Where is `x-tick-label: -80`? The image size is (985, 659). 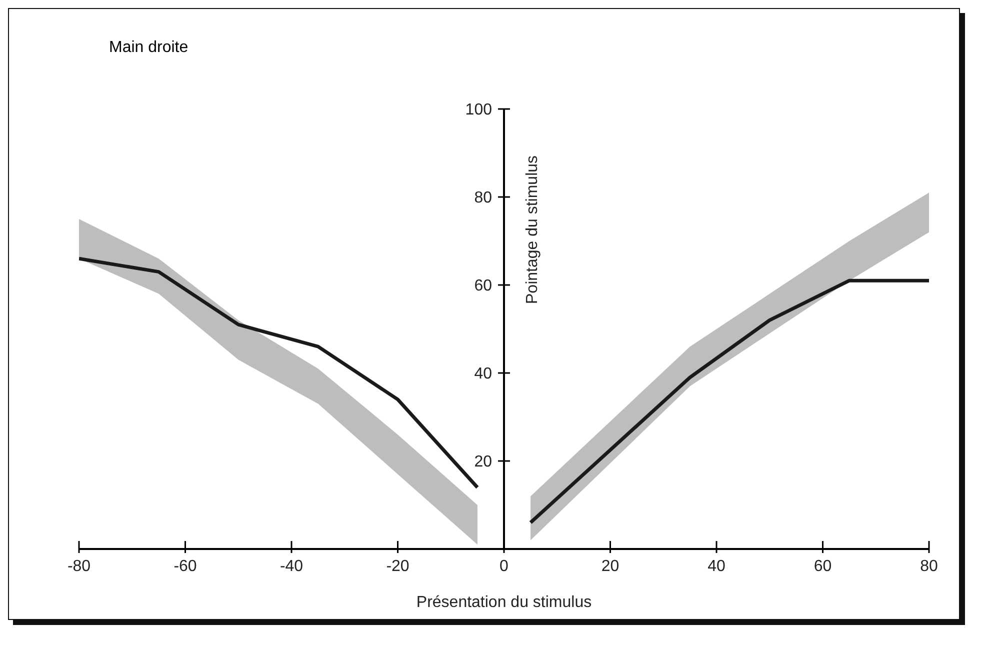 x-tick-label: -80 is located at coordinates (79, 566).